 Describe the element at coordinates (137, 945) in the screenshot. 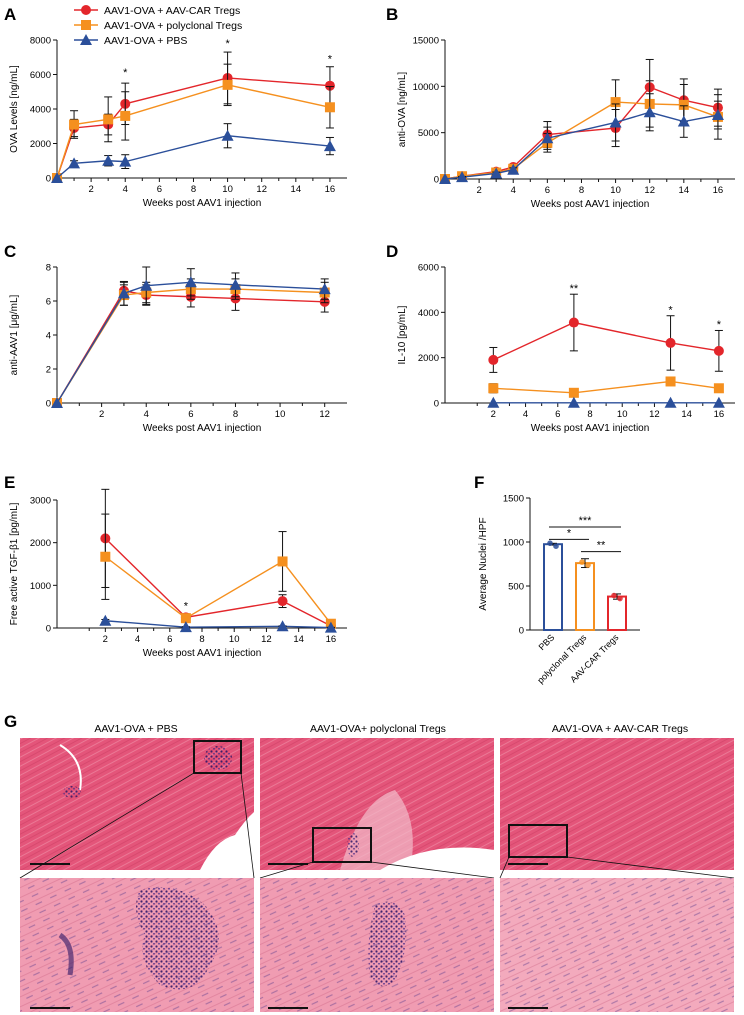

I see `histology-image-pbs-high` at that location.